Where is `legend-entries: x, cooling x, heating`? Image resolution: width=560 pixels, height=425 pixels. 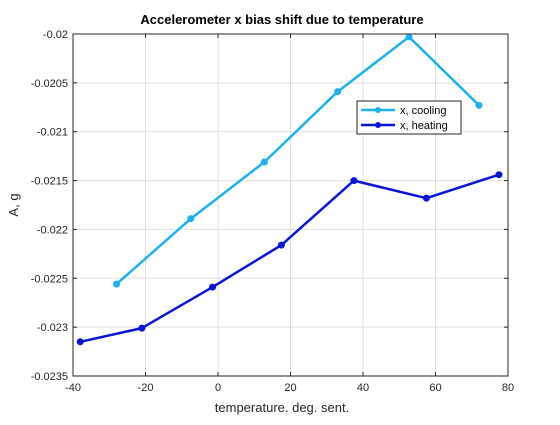
legend-entries: x, cooling x, heating is located at coordinates (404, 118).